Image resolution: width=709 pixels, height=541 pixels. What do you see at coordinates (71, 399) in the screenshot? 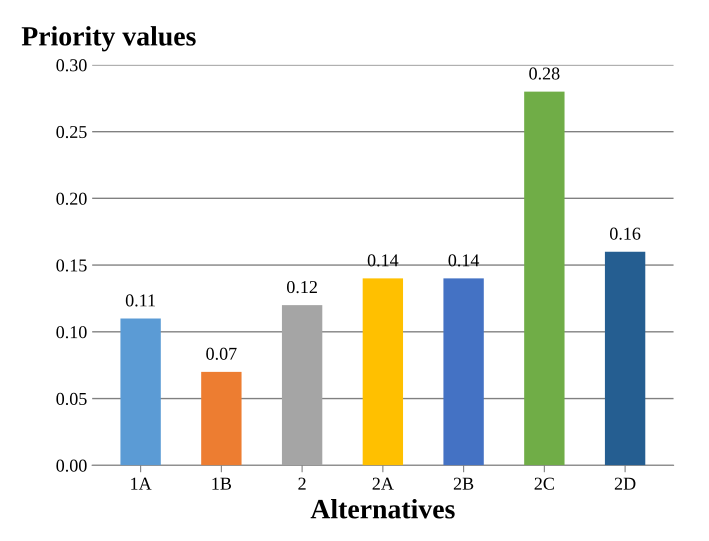
I see `y-tick-label: 0.05` at bounding box center [71, 399].